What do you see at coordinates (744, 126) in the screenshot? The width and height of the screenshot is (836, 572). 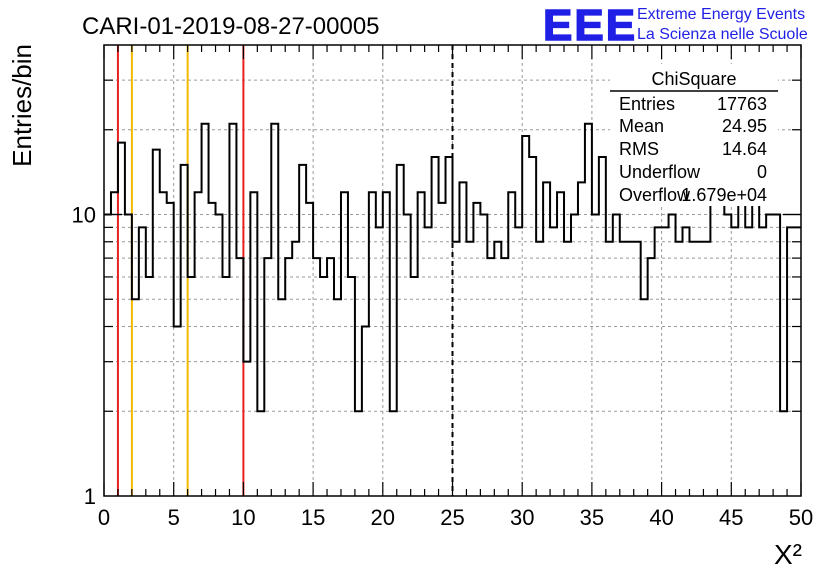 I see `stats-value-mean: 24.95` at bounding box center [744, 126].